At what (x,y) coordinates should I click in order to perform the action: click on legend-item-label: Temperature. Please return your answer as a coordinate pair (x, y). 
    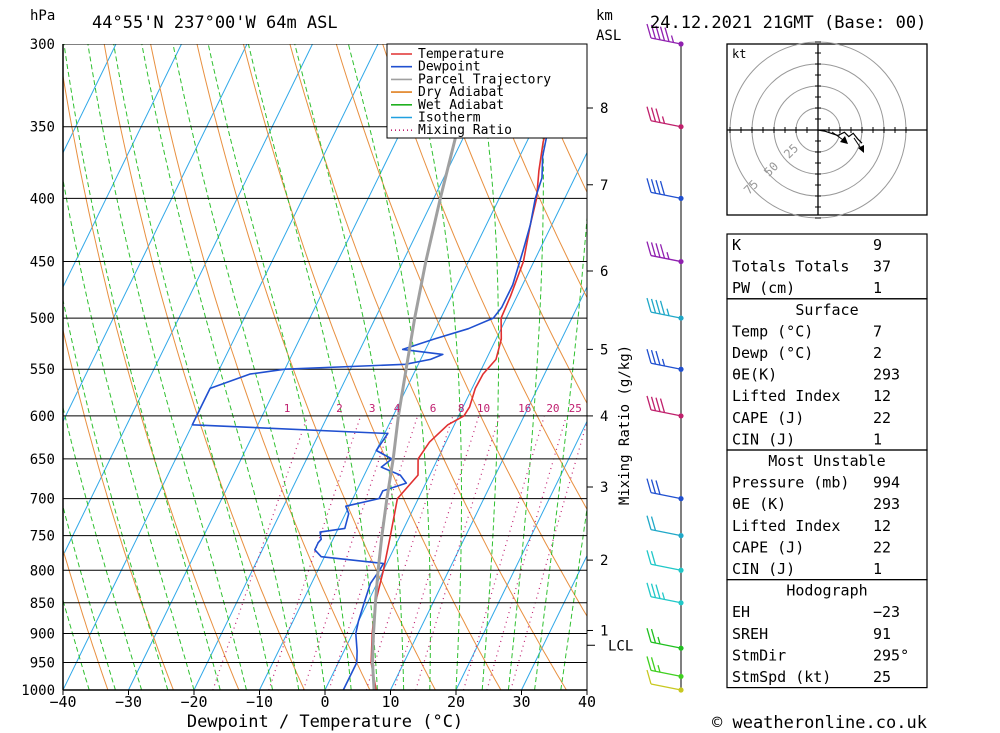
    Looking at the image, I should click on (461, 54).